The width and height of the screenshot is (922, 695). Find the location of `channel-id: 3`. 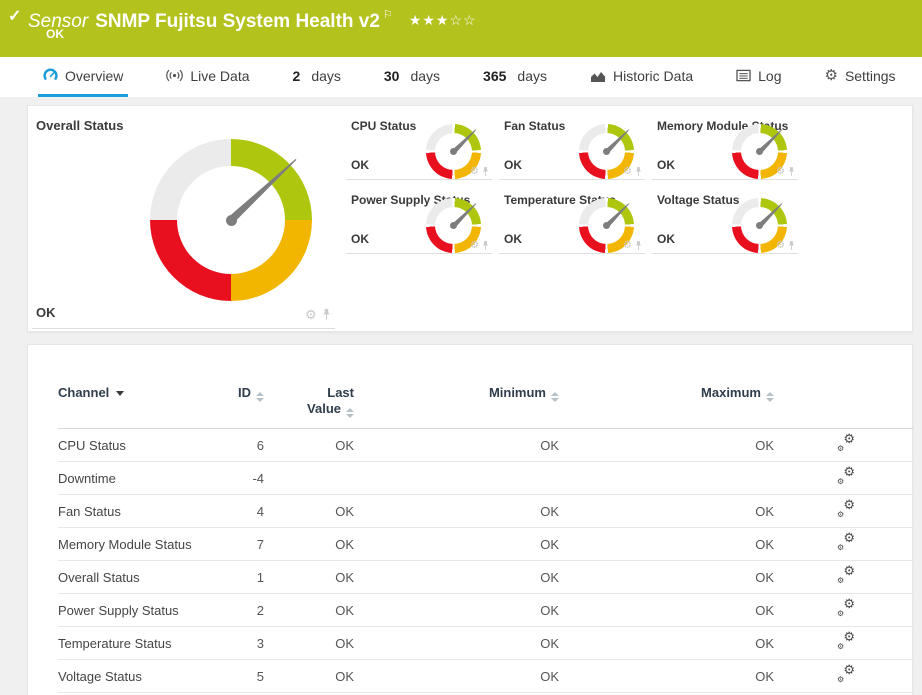

channel-id: 3 is located at coordinates (243, 643).